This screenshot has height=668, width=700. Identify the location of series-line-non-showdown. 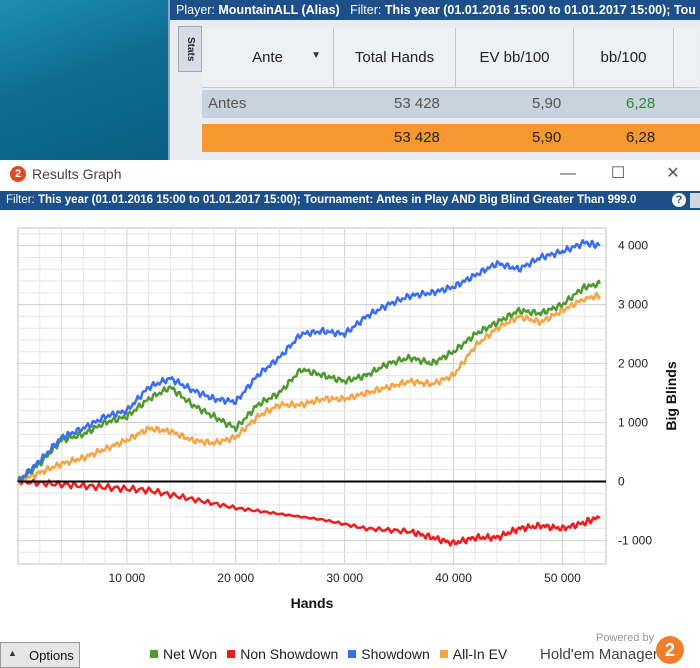
(309, 512).